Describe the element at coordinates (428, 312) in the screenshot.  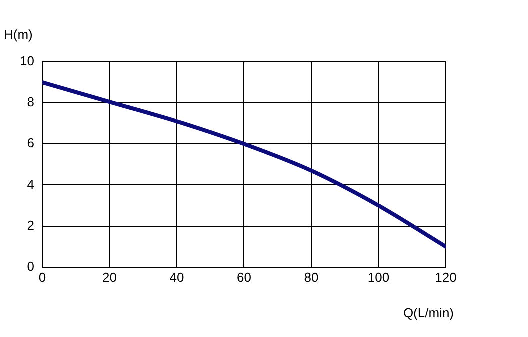
I see `x-axis-title: Q(L/min)` at that location.